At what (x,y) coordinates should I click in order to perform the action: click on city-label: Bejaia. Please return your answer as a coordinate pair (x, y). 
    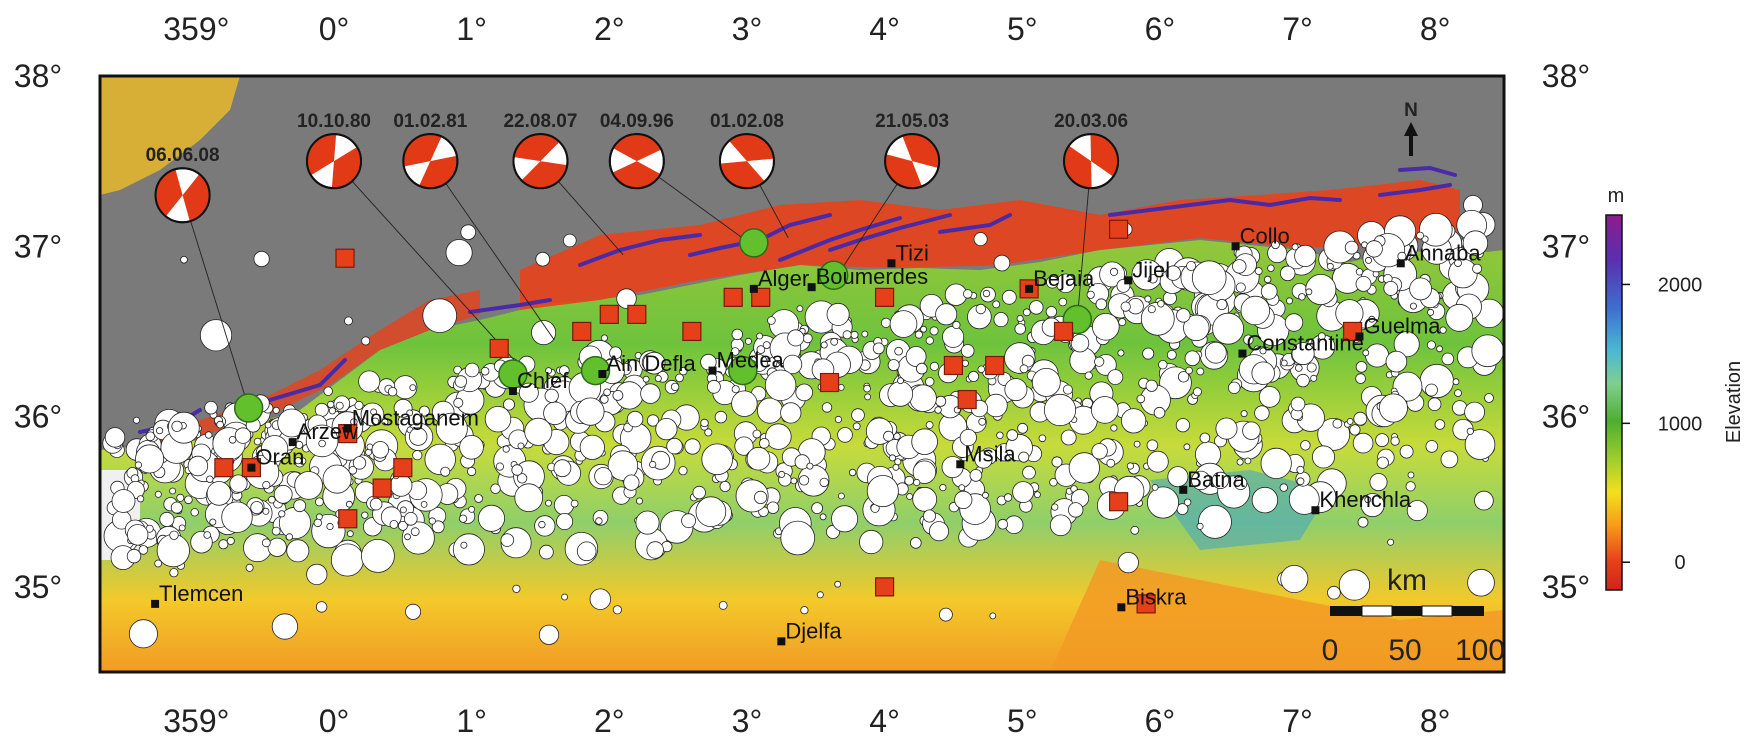
    Looking at the image, I should click on (1064, 278).